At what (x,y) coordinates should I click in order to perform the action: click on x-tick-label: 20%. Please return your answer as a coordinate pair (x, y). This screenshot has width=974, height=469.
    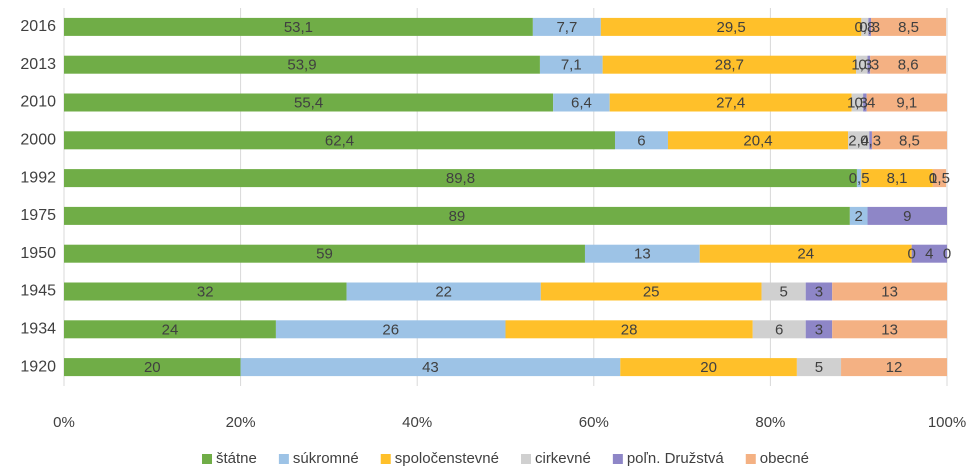
    Looking at the image, I should click on (241, 422).